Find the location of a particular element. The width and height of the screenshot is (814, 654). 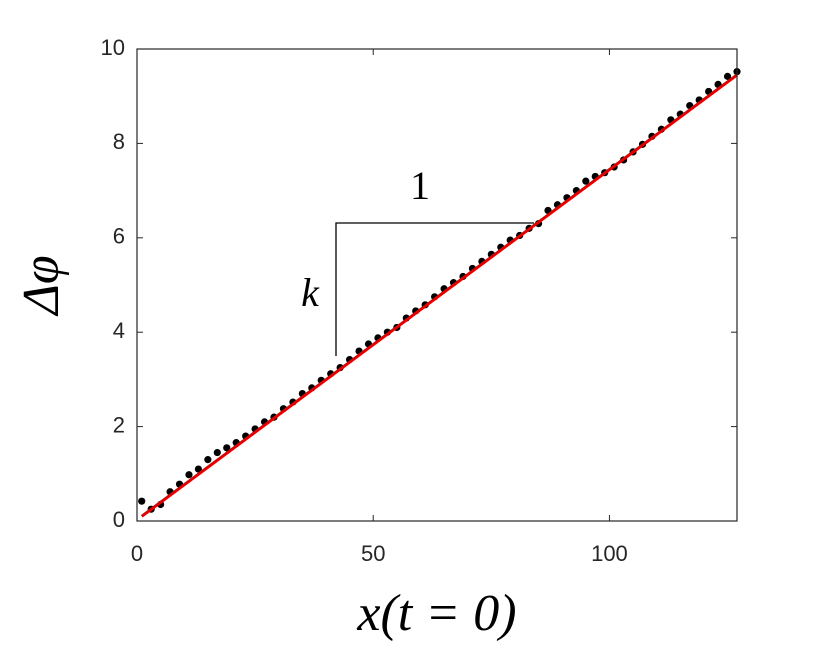

x-tick-label: 0 is located at coordinates (137, 553).